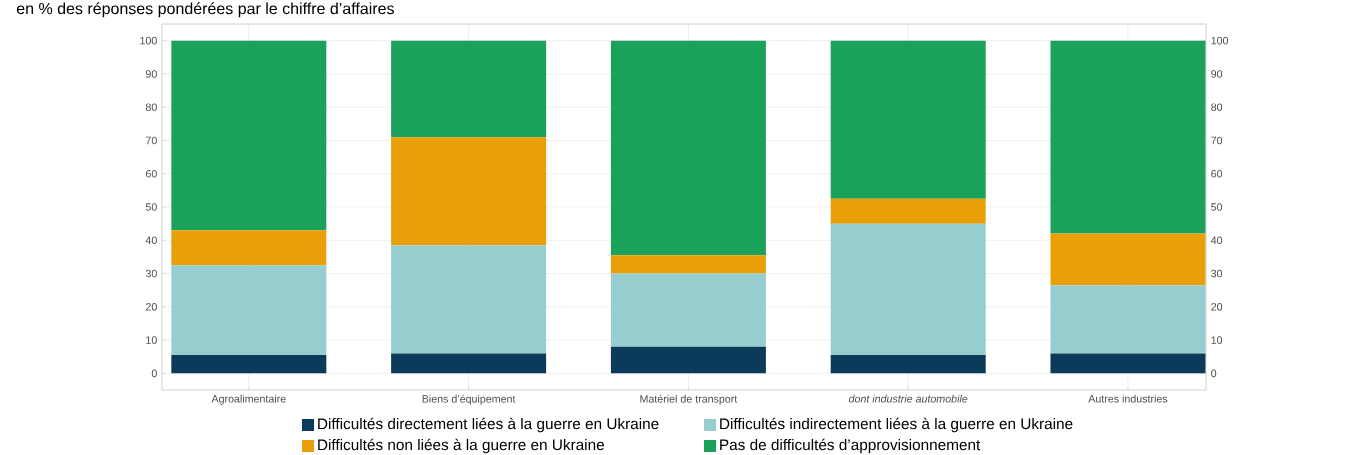 This screenshot has height=455, width=1372. I want to click on y2-tick-label: 50, so click(151, 207).